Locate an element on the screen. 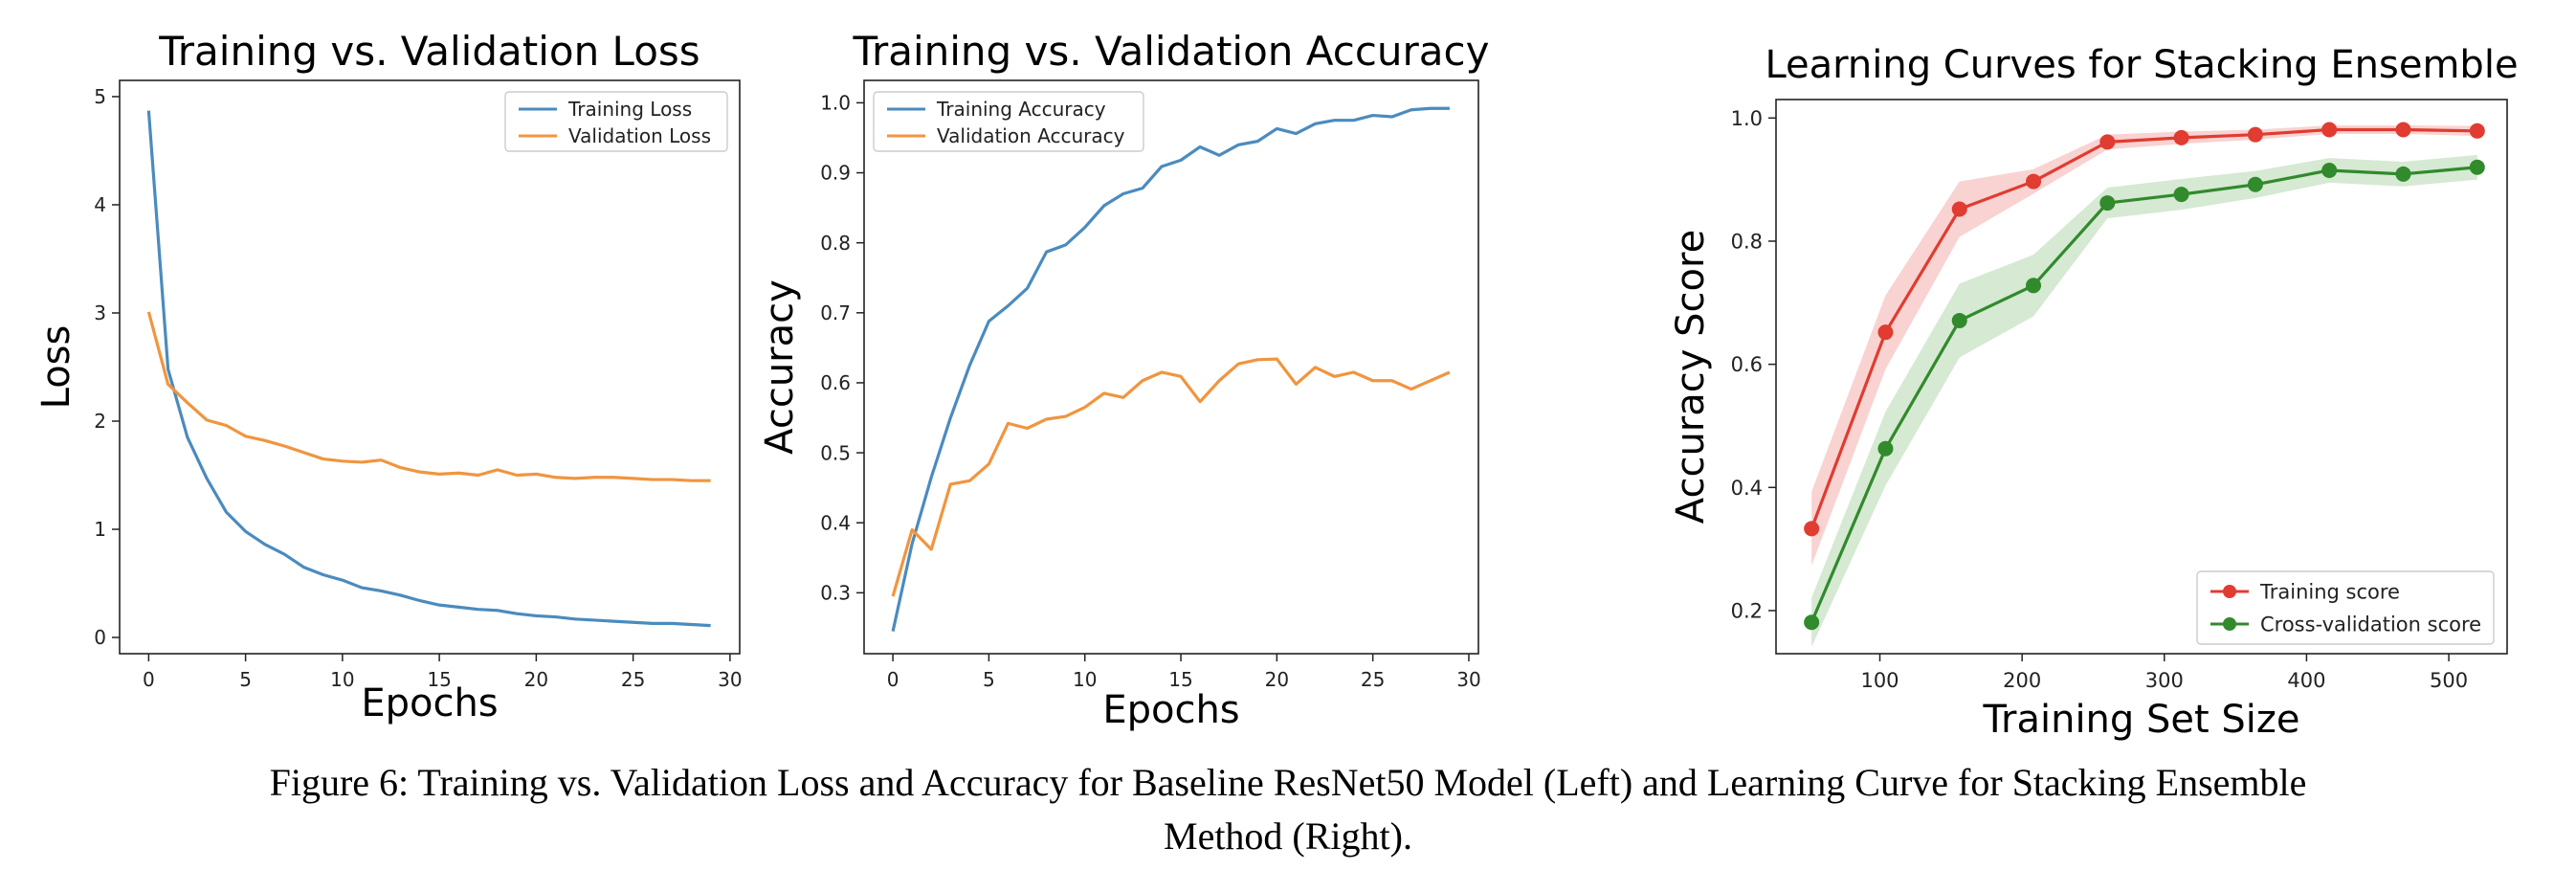 The width and height of the screenshot is (2576, 892). y-axis-label: Accuracy is located at coordinates (780, 367).